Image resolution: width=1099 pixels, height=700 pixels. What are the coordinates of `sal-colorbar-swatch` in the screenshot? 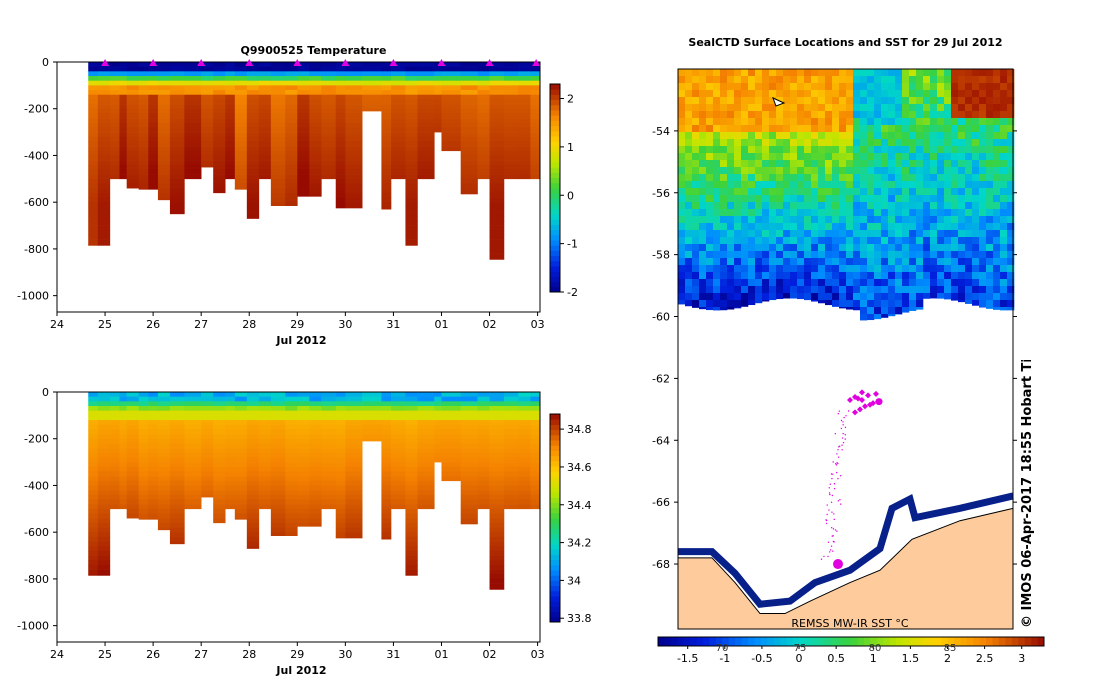 It's located at (555, 599).